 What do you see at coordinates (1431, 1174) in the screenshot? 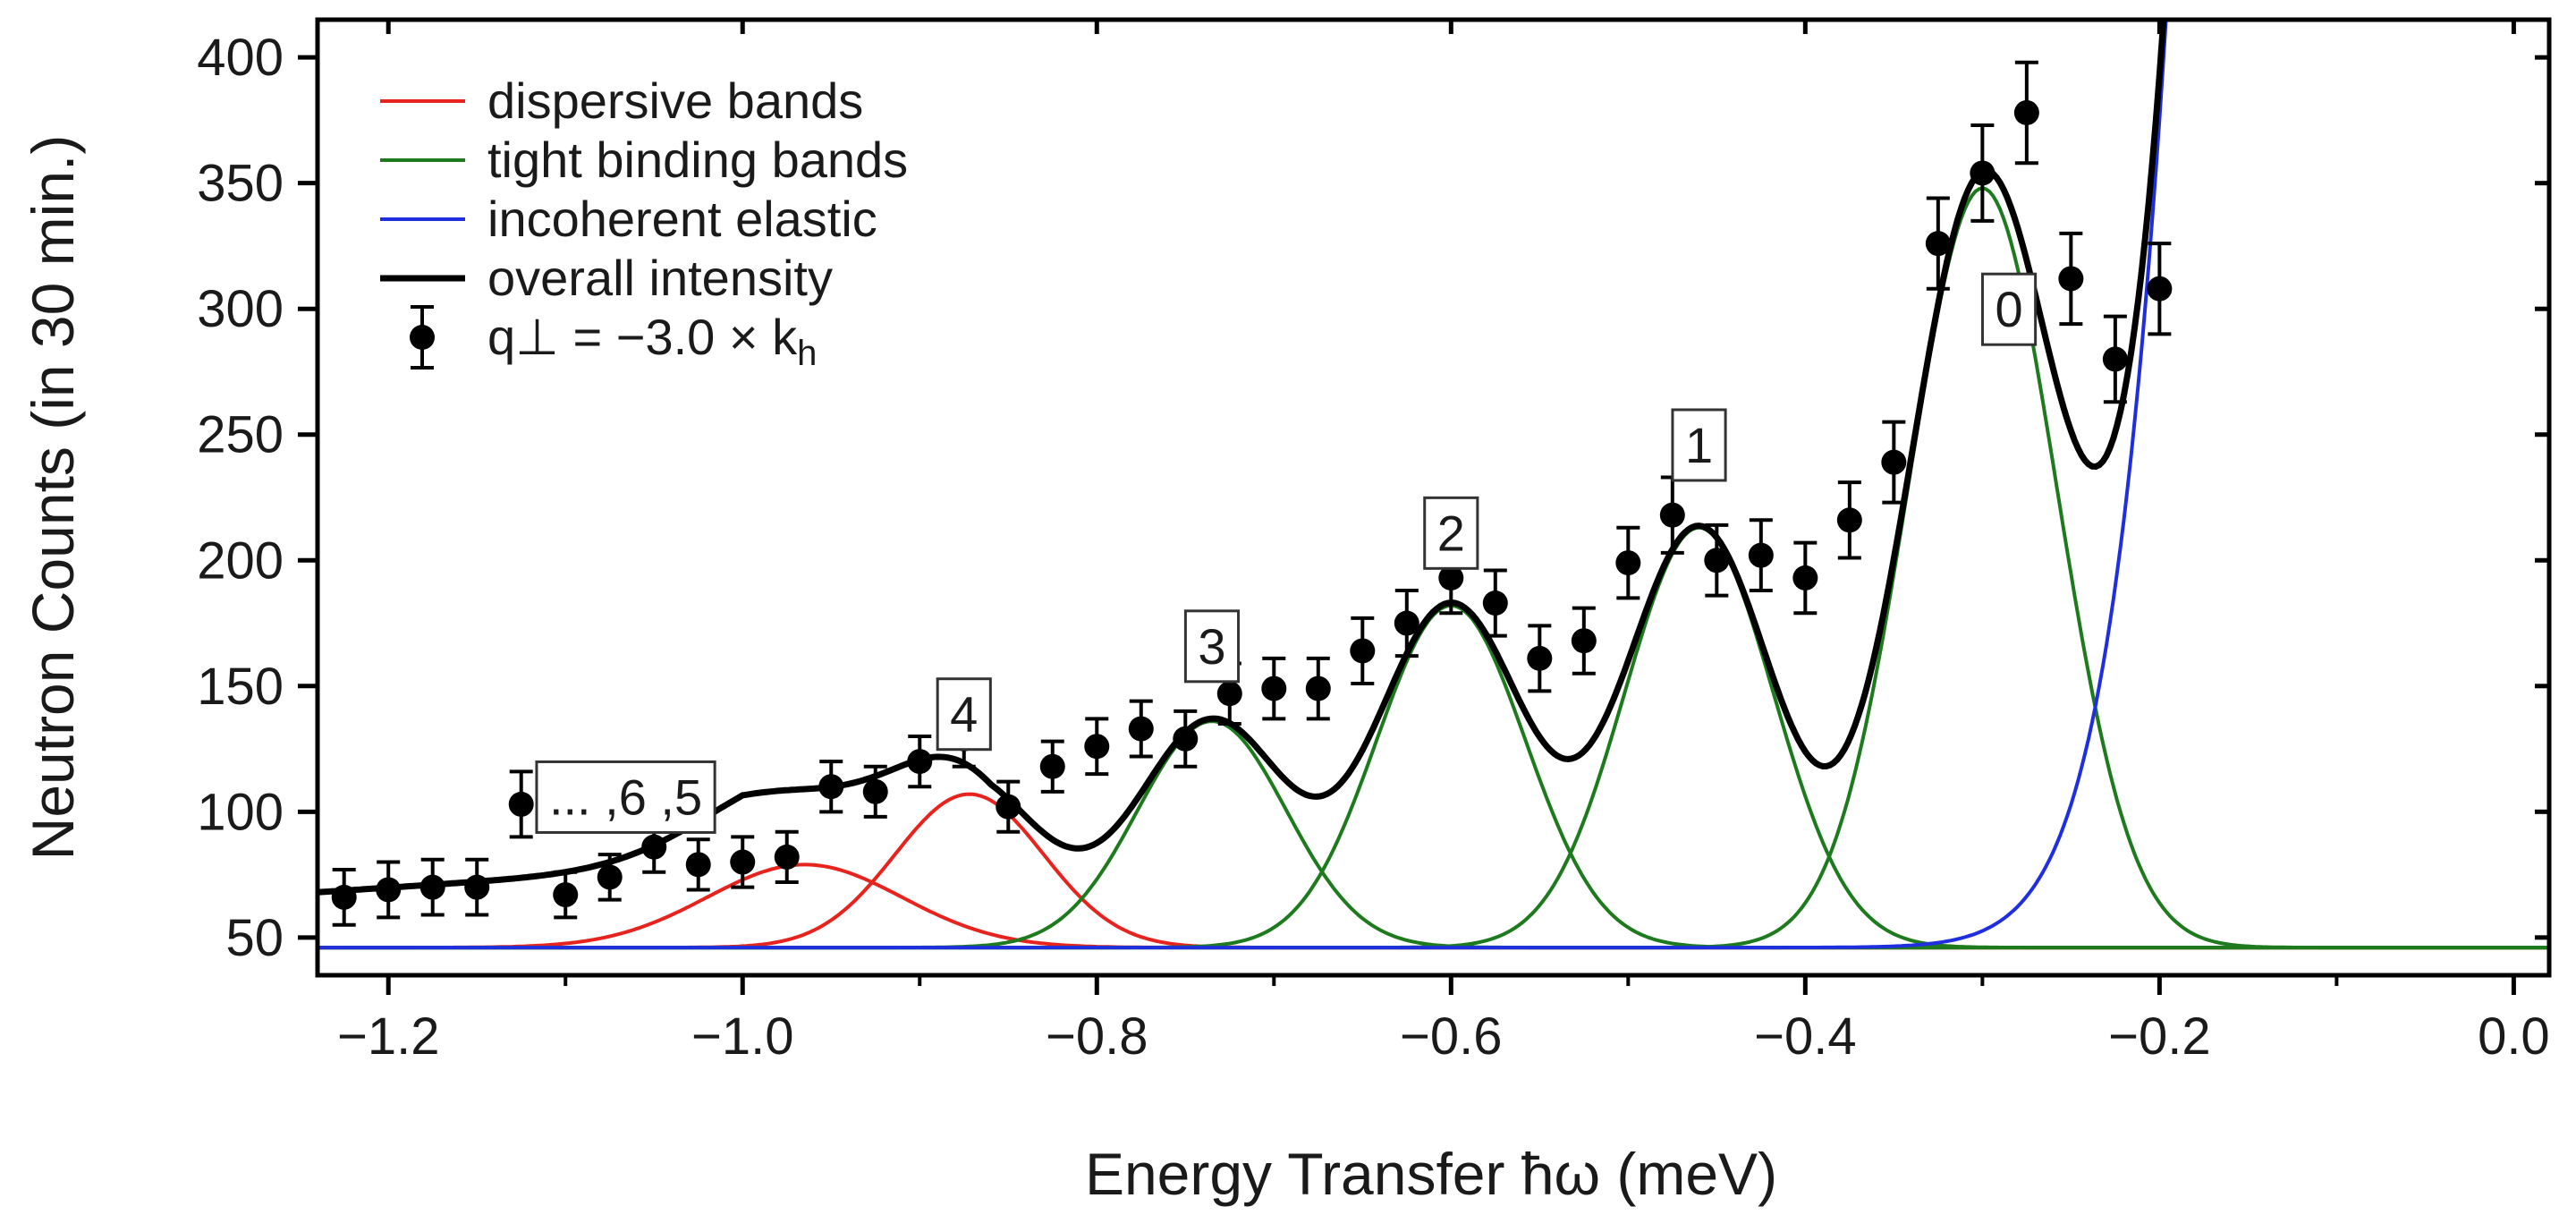
I see `x-axis-title: Energy Transfer ħω (meV)` at bounding box center [1431, 1174].